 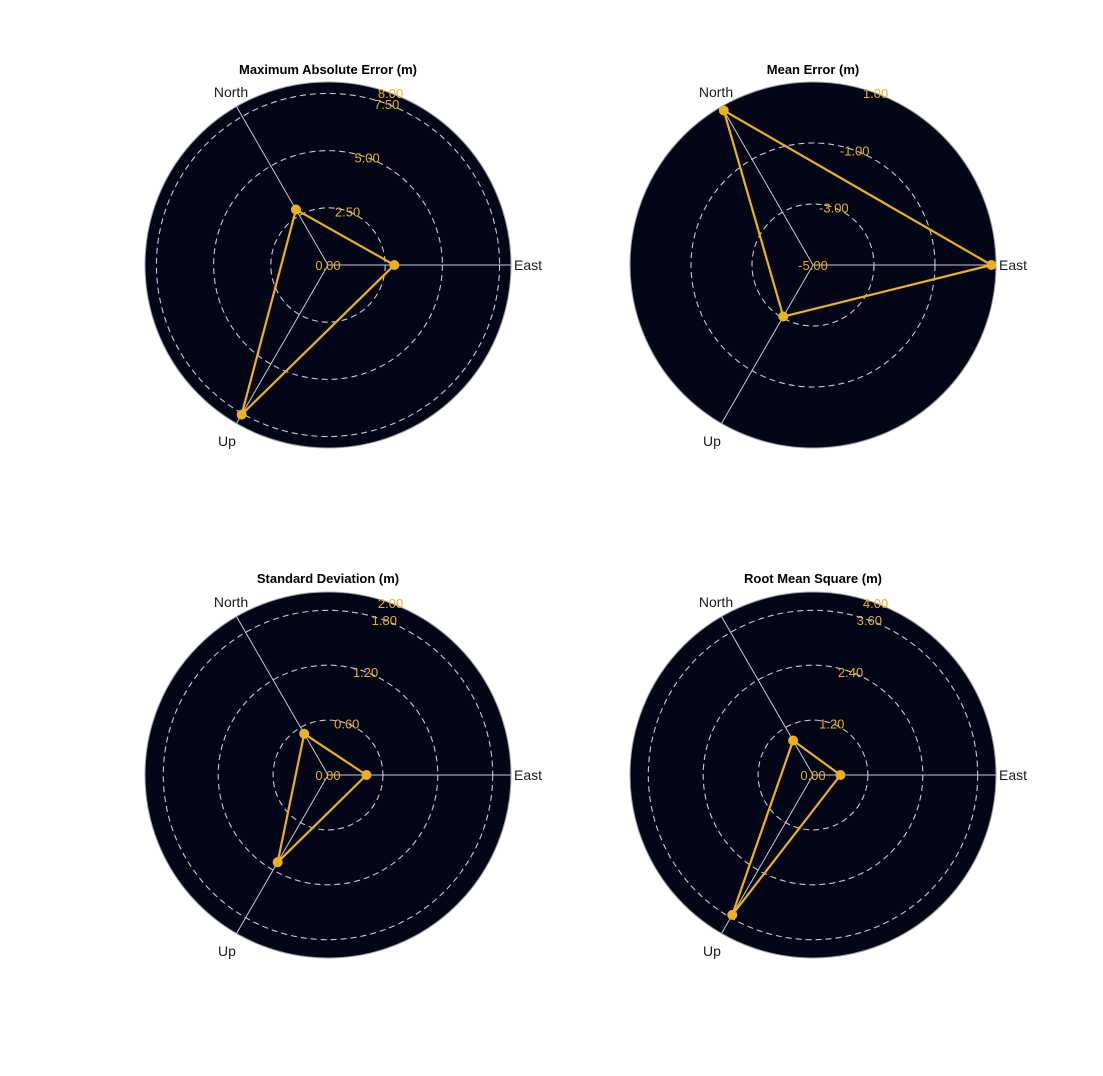 What do you see at coordinates (850, 672) in the screenshot?
I see `ring-tick-label: 2.40` at bounding box center [850, 672].